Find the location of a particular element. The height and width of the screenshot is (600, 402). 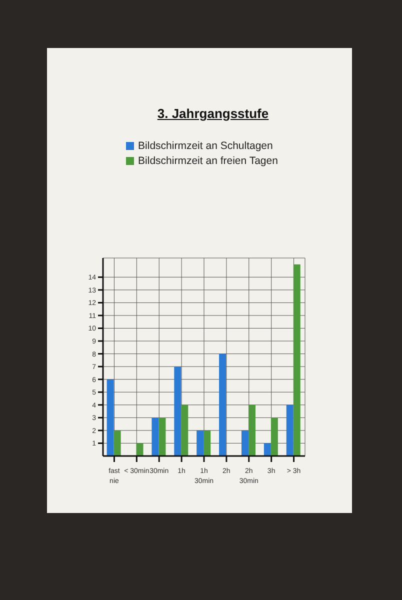

legend-label: Bildschirmzeit an freien Tagen is located at coordinates (208, 161).